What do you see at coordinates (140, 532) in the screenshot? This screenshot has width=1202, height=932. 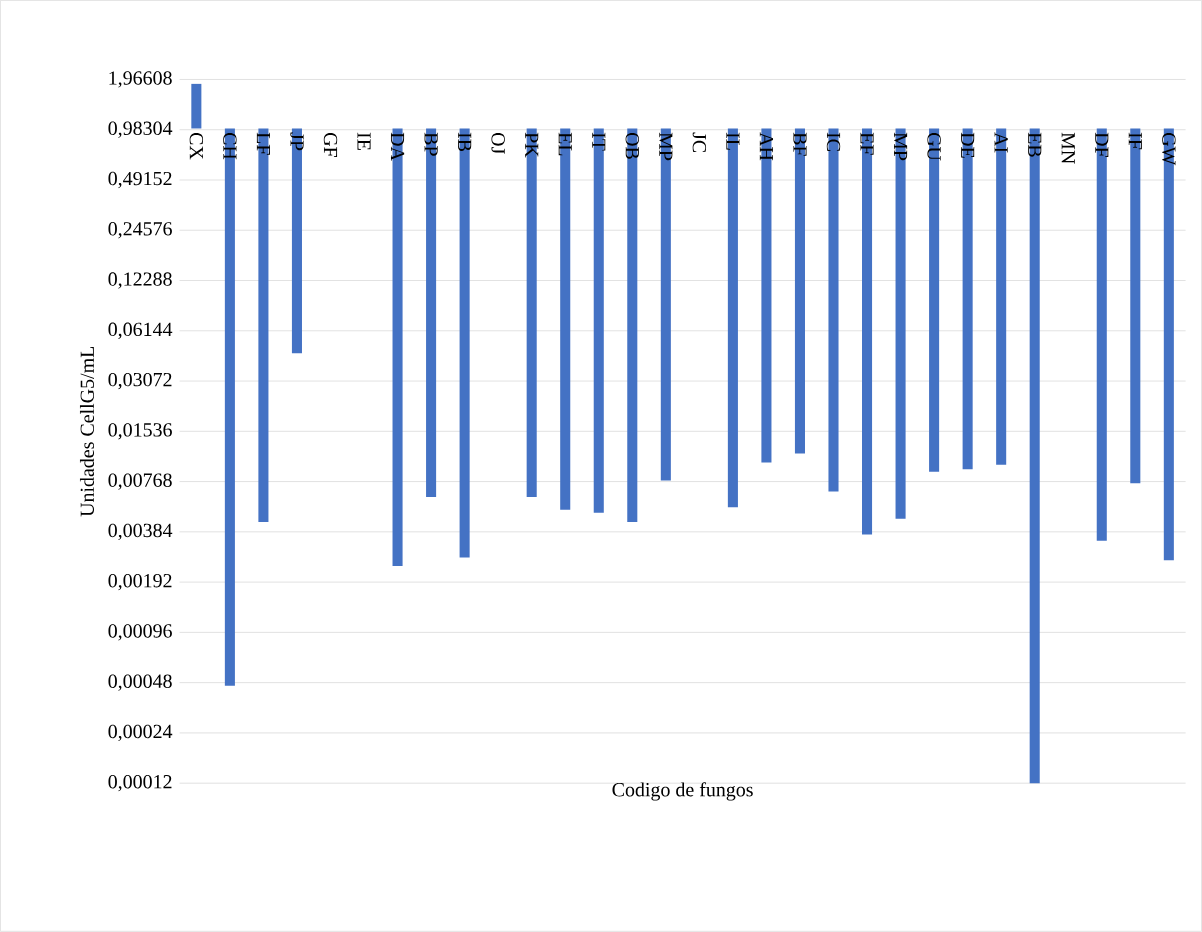 I see `y-tick-label: 0,00384` at bounding box center [140, 532].